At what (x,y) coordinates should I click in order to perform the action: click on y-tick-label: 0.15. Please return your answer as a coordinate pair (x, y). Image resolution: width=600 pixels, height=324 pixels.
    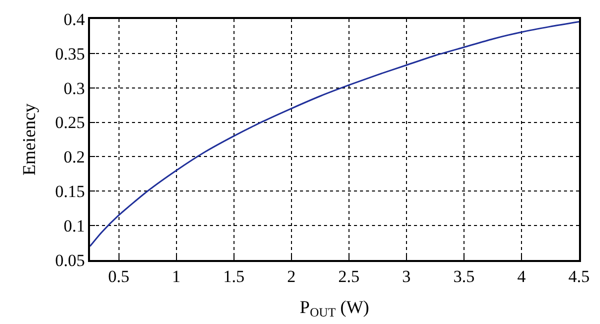
    Looking at the image, I should click on (70, 192).